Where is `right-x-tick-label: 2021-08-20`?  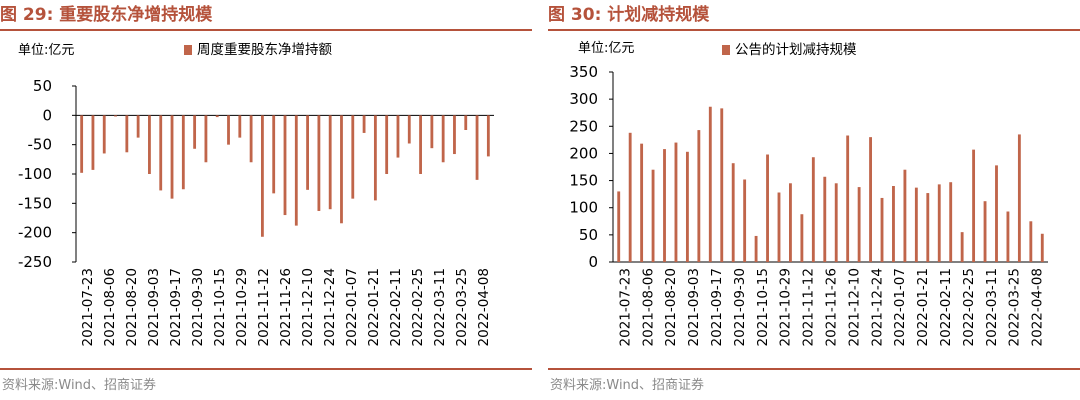 right-x-tick-label: 2021-08-20 is located at coordinates (671, 307).